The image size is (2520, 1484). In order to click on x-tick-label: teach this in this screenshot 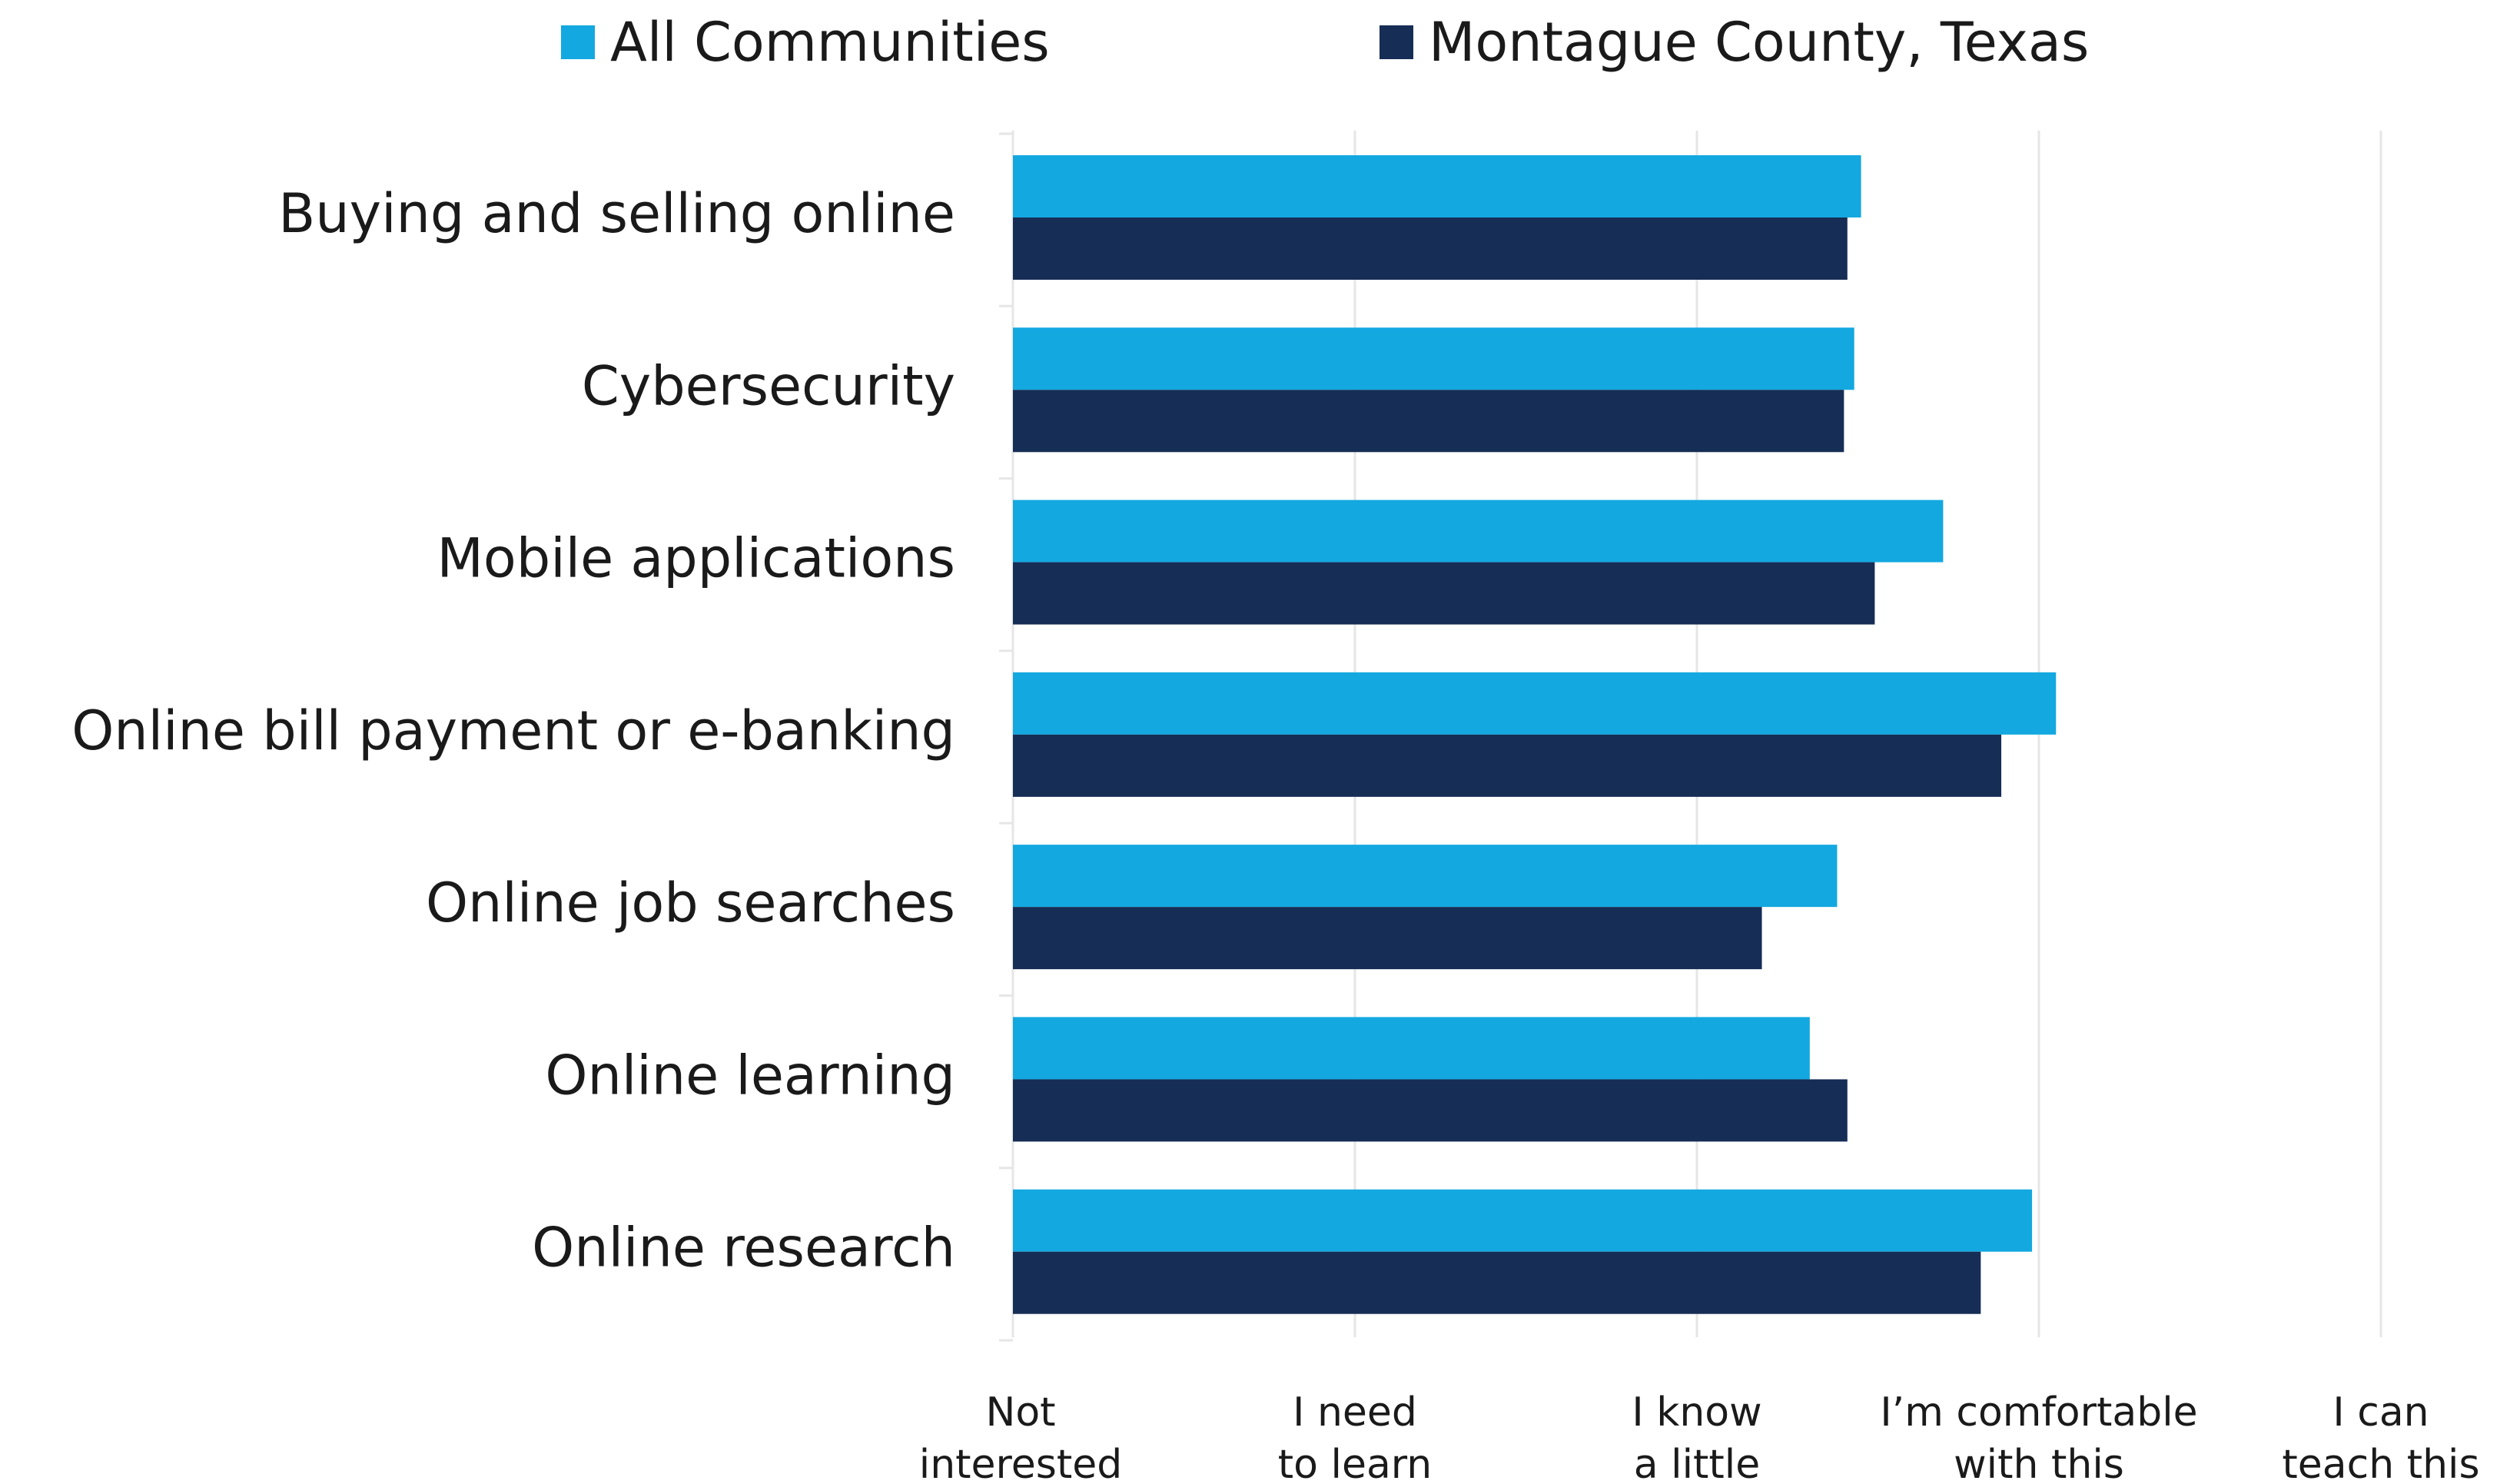, I will do `click(2381, 1463)`.